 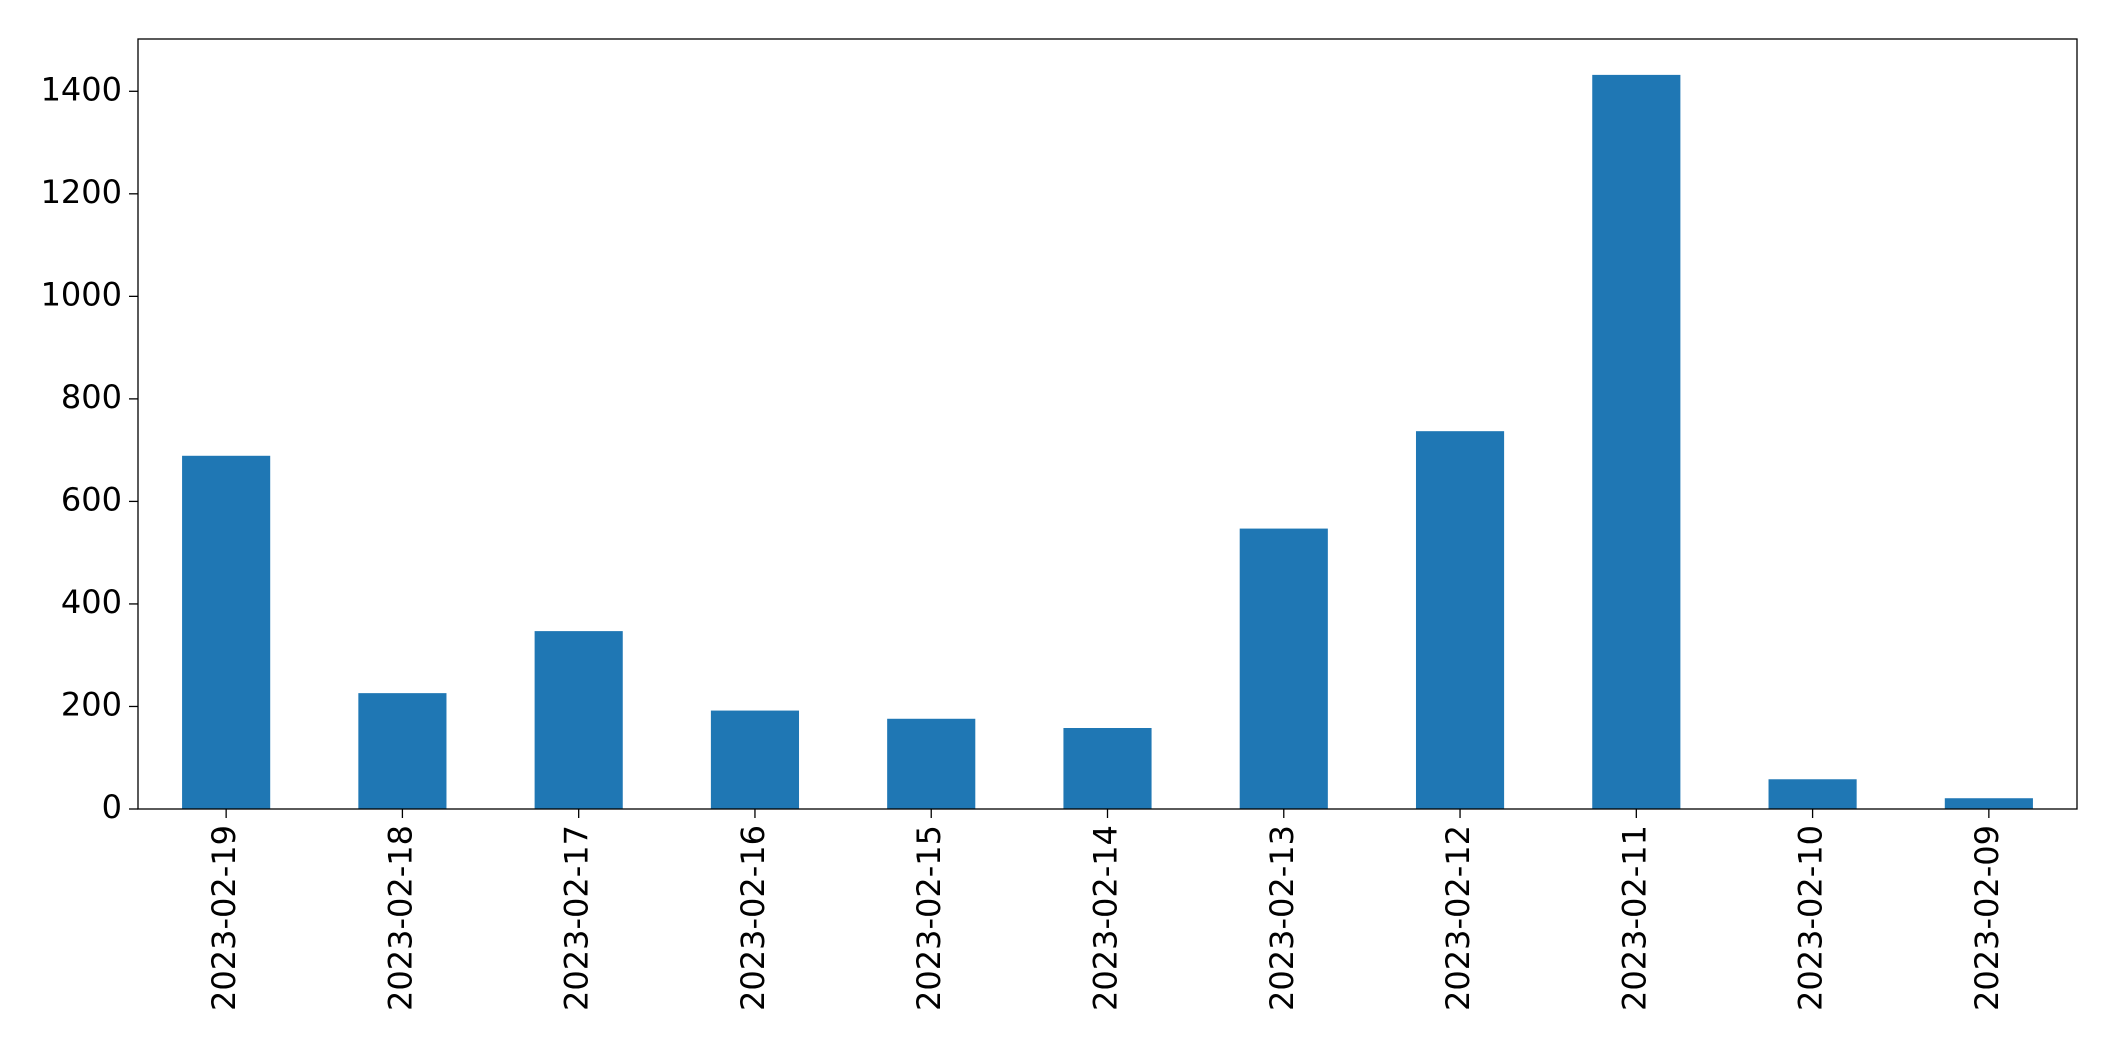 What do you see at coordinates (1106, 918) in the screenshot?
I see `x-tick-label: 2023-02-14` at bounding box center [1106, 918].